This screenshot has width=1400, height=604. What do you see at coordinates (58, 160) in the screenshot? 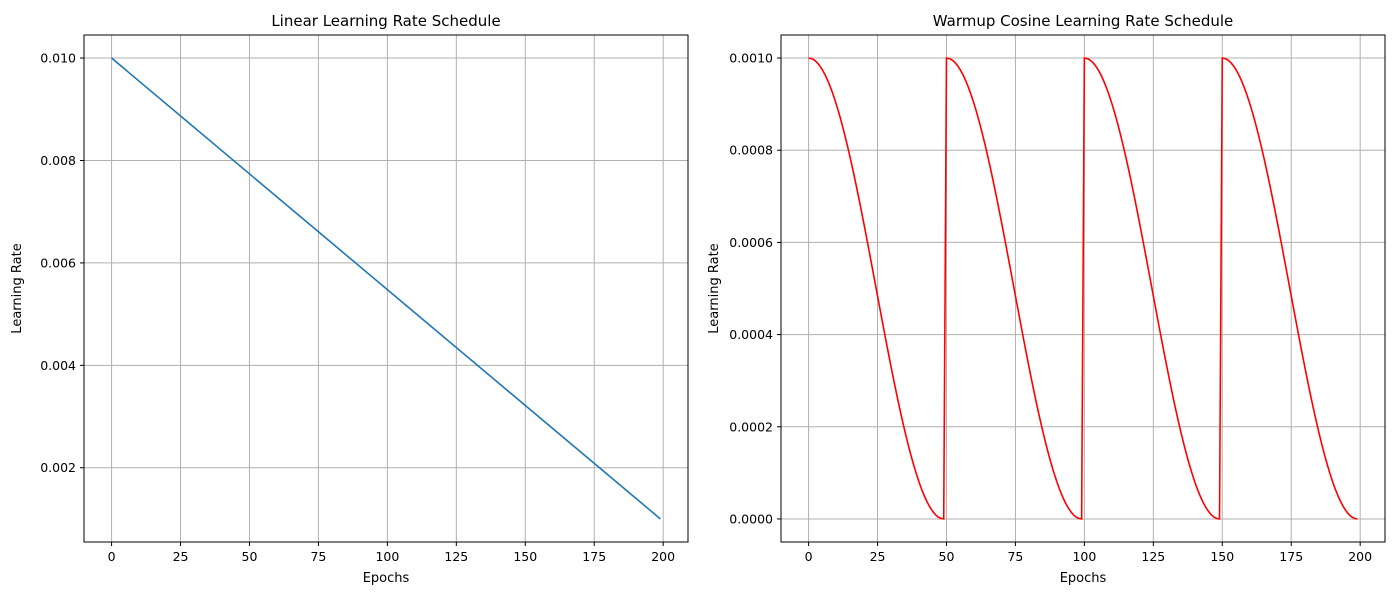
I see `y-tick-label: 0.008` at bounding box center [58, 160].